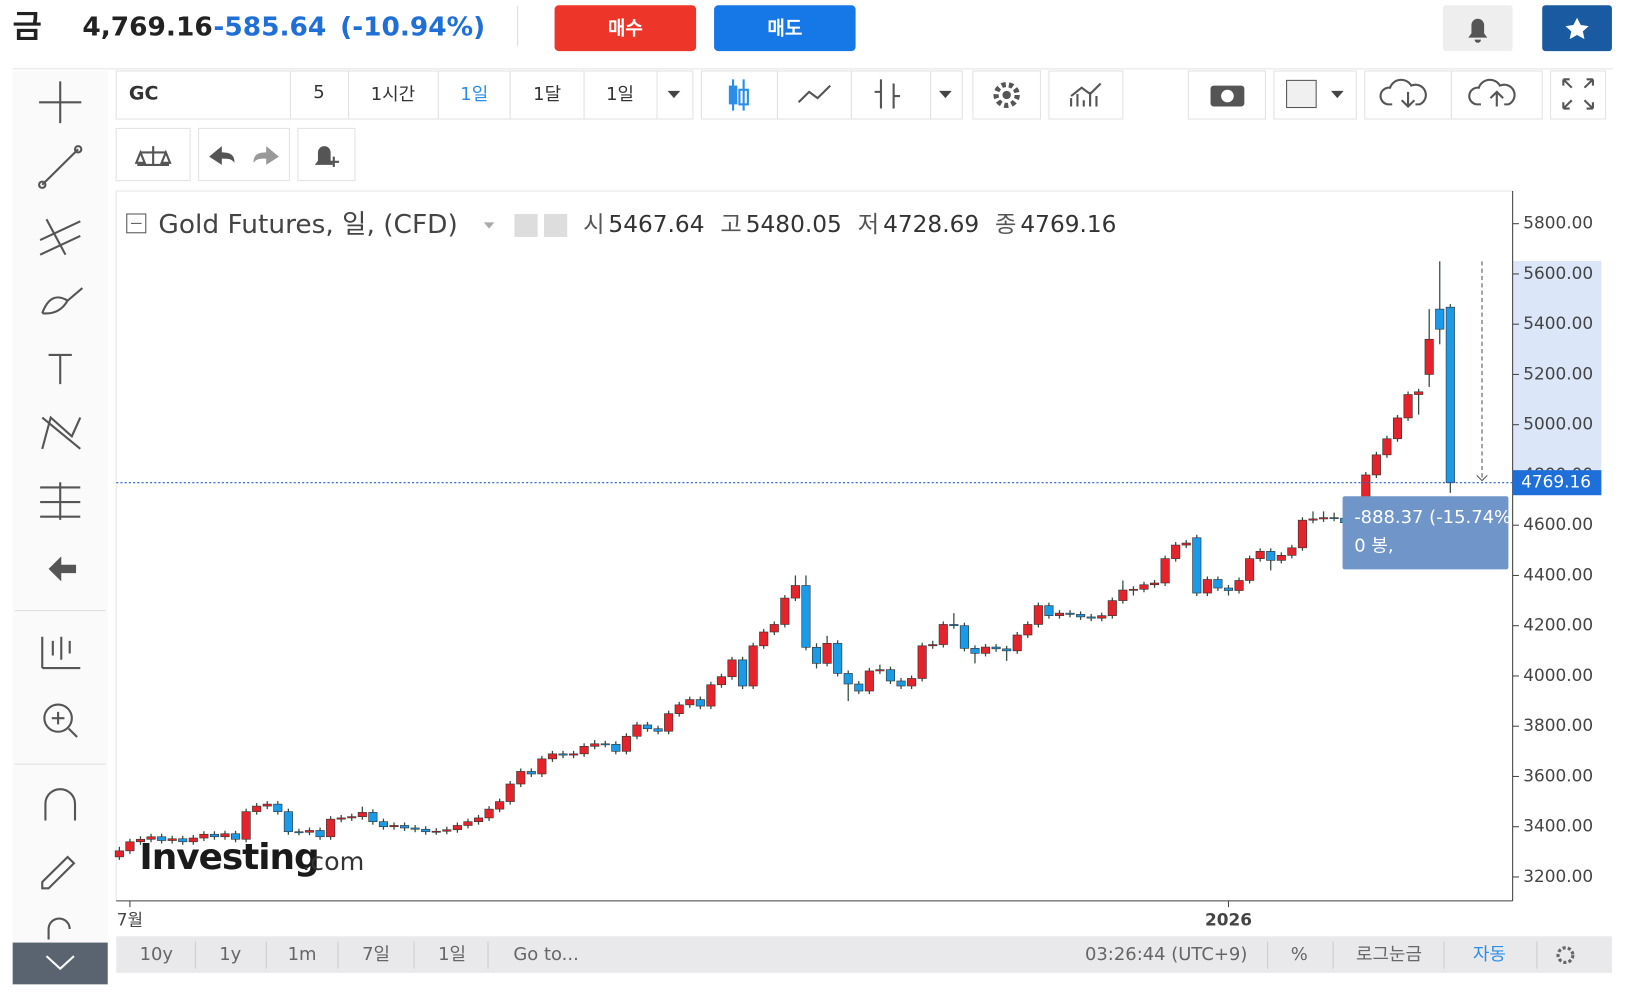  I want to click on x-tick-label: 7월, so click(130, 920).